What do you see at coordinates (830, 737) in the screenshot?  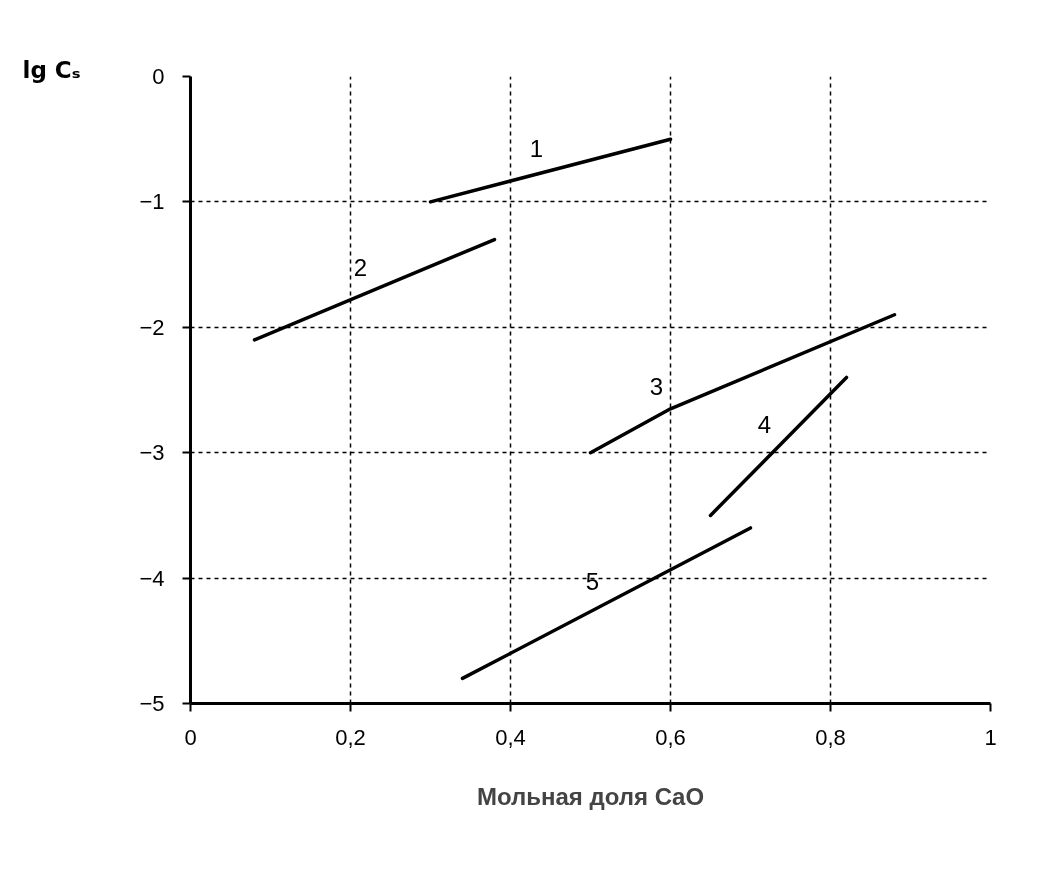 I see `x-tick-label: 0,8` at bounding box center [830, 737].